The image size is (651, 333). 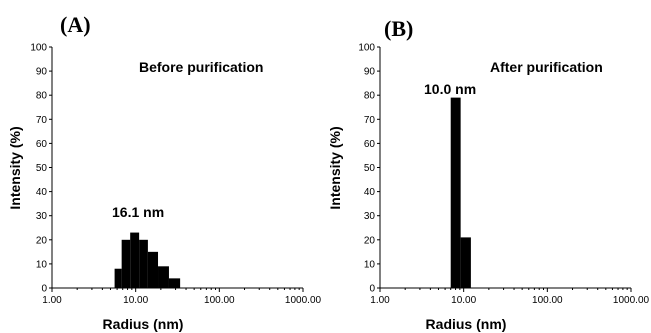 I want to click on panel-b-peak-label: 10.0 nm, so click(x=450, y=89).